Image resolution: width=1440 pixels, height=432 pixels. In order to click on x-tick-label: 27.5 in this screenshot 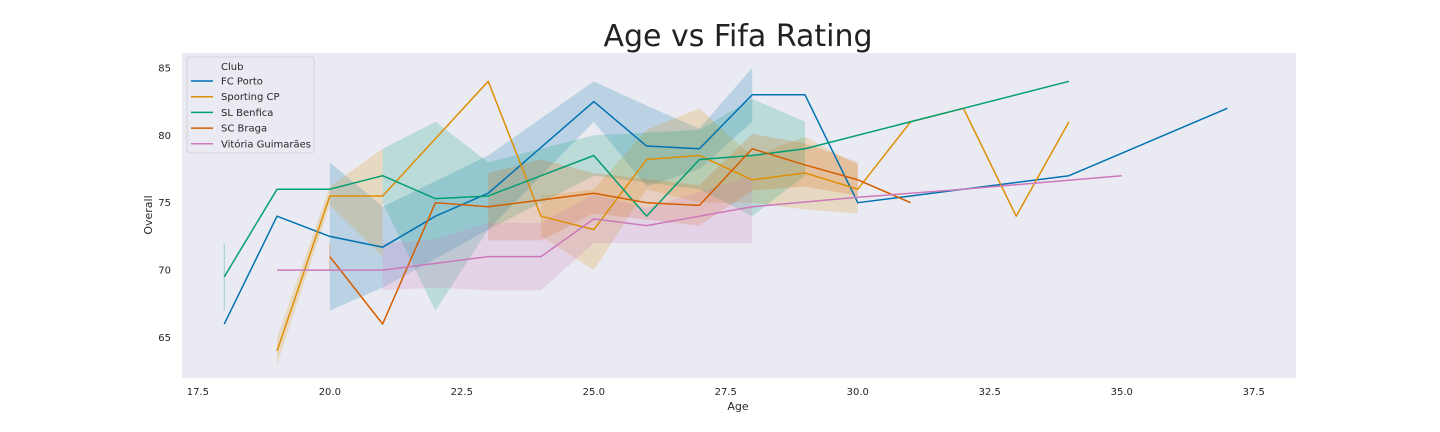, I will do `click(726, 392)`.